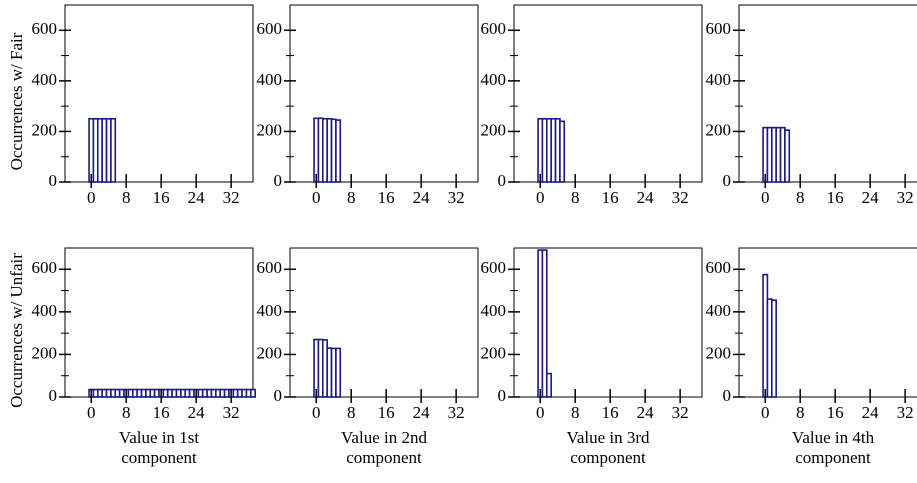  Describe the element at coordinates (16, 101) in the screenshot. I see `y-axis-label: Occurrences w/ Fair` at that location.